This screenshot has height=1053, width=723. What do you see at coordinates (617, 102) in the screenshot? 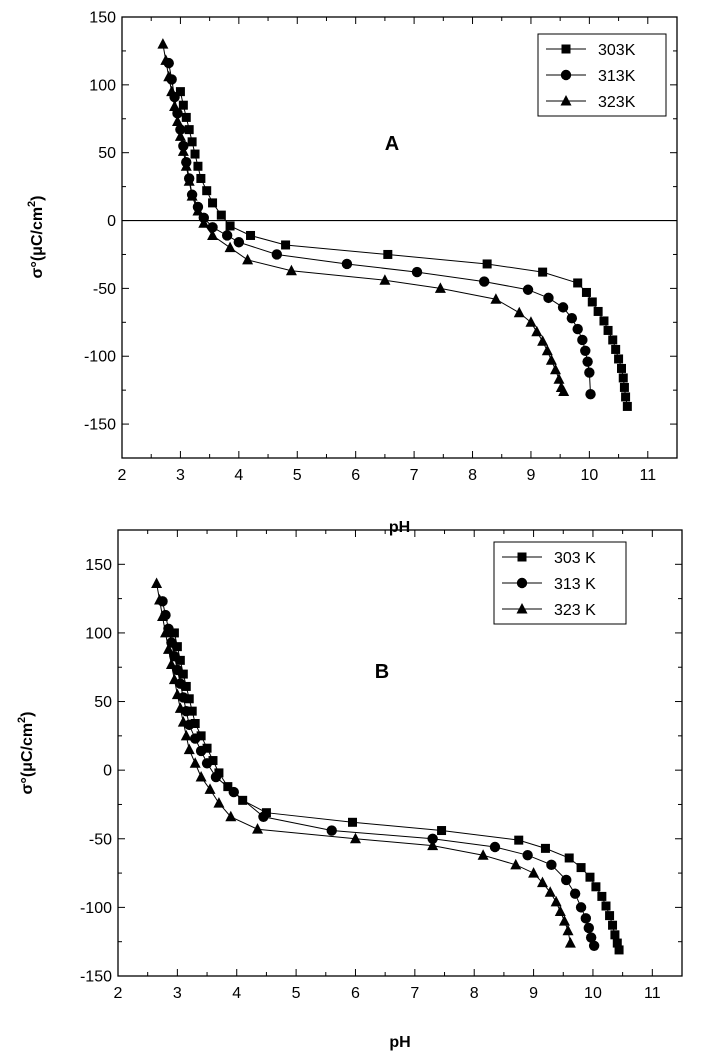
I see `legend-label: 323K` at bounding box center [617, 102].